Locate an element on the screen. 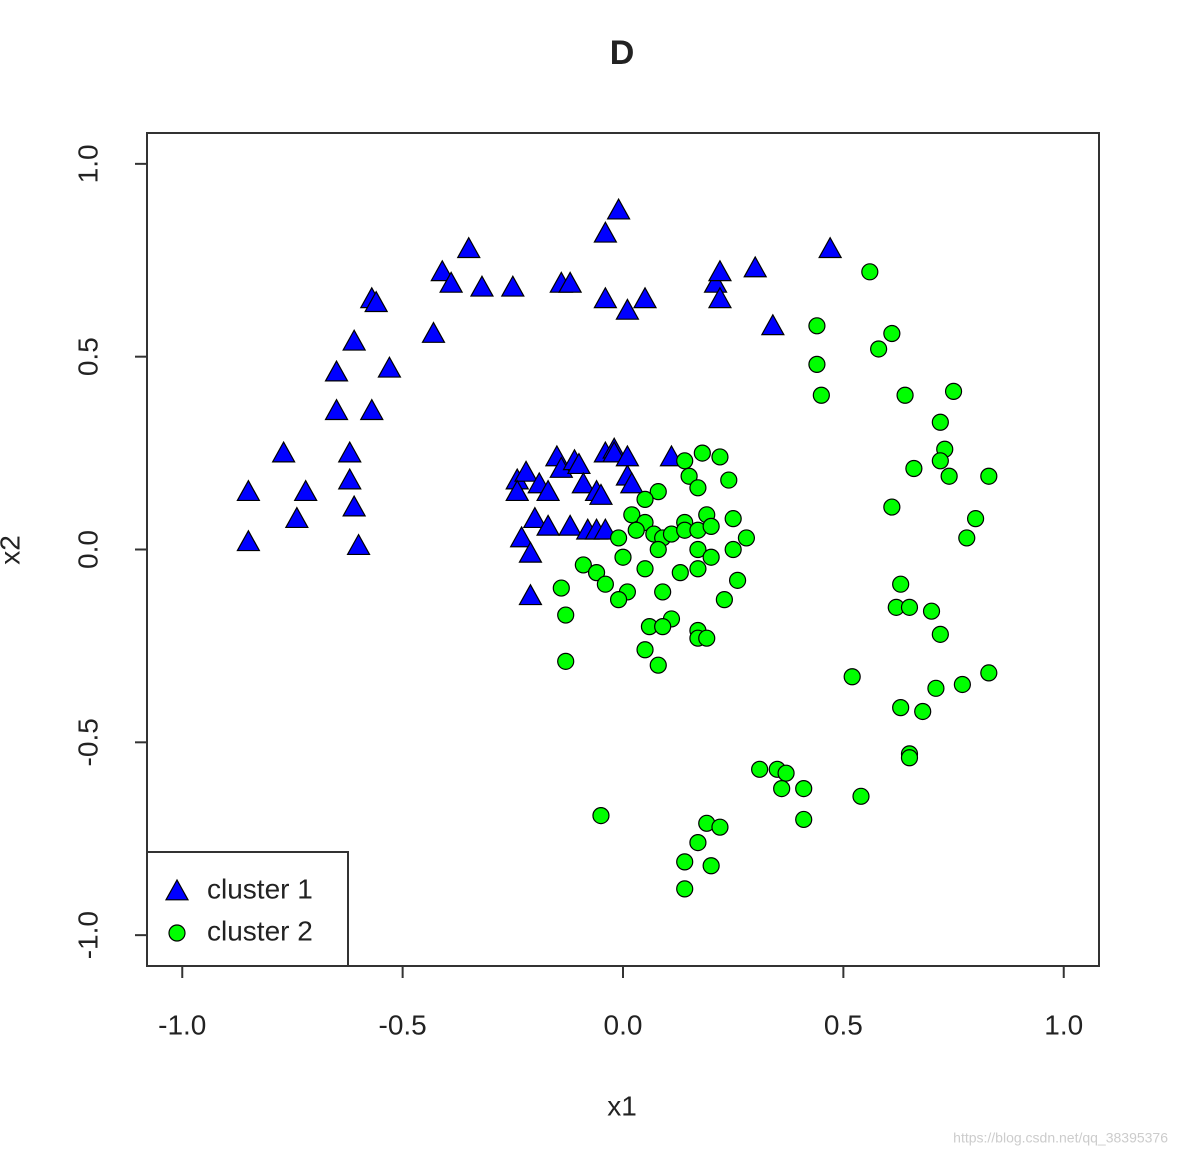  x-tick-label: 0.5 is located at coordinates (843, 1024).